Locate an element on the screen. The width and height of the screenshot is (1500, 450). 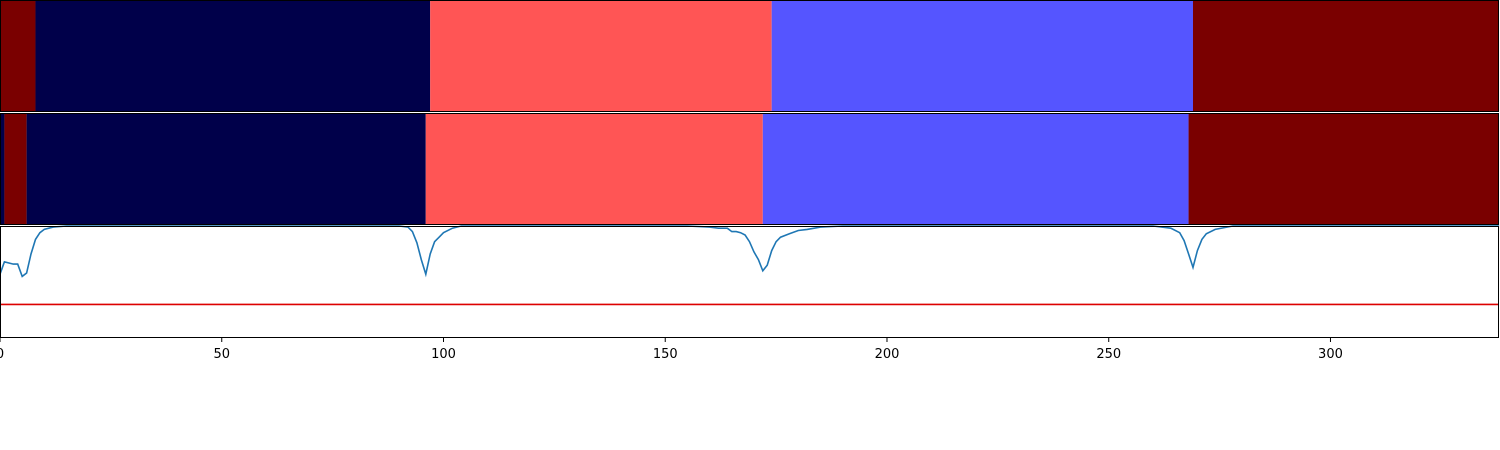
x-tick-label: 50 is located at coordinates (221, 354).